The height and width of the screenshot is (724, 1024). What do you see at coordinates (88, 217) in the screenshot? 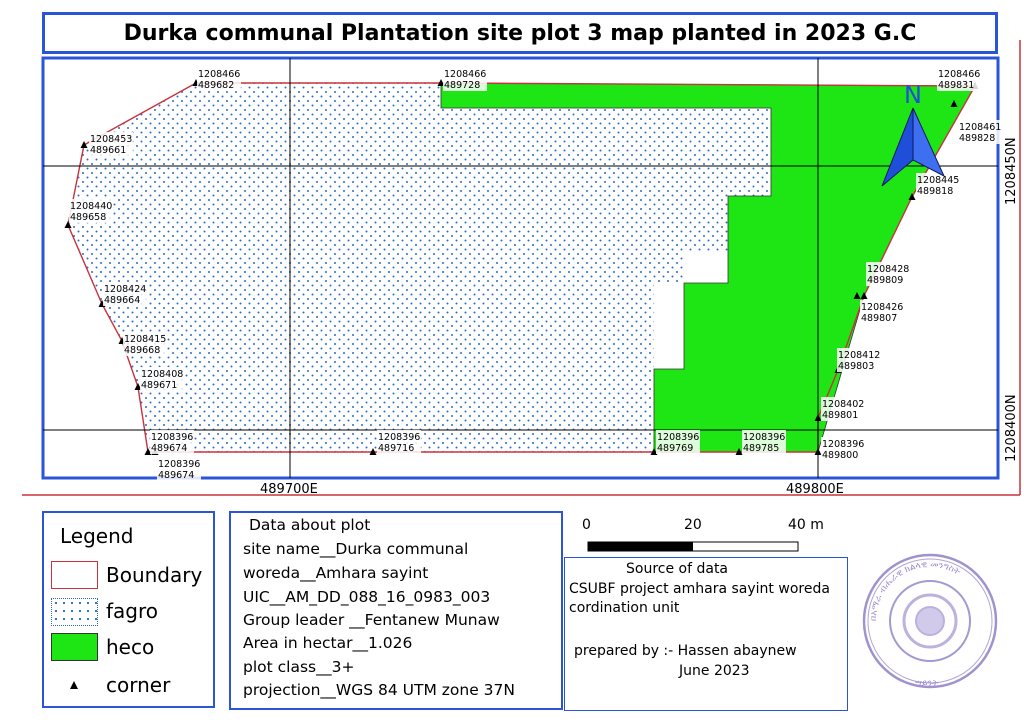
I see `corner-easting: 489658` at bounding box center [88, 217].